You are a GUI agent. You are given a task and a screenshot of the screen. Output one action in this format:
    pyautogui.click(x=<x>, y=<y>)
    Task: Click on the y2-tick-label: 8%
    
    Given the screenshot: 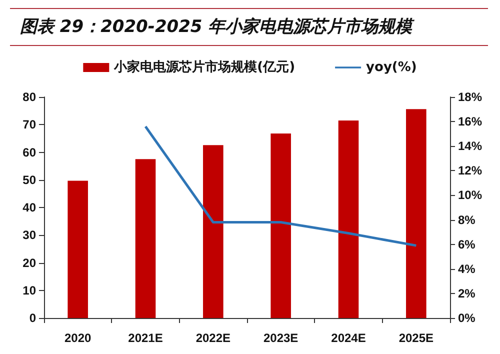 What is the action you would take?
    pyautogui.click(x=467, y=219)
    